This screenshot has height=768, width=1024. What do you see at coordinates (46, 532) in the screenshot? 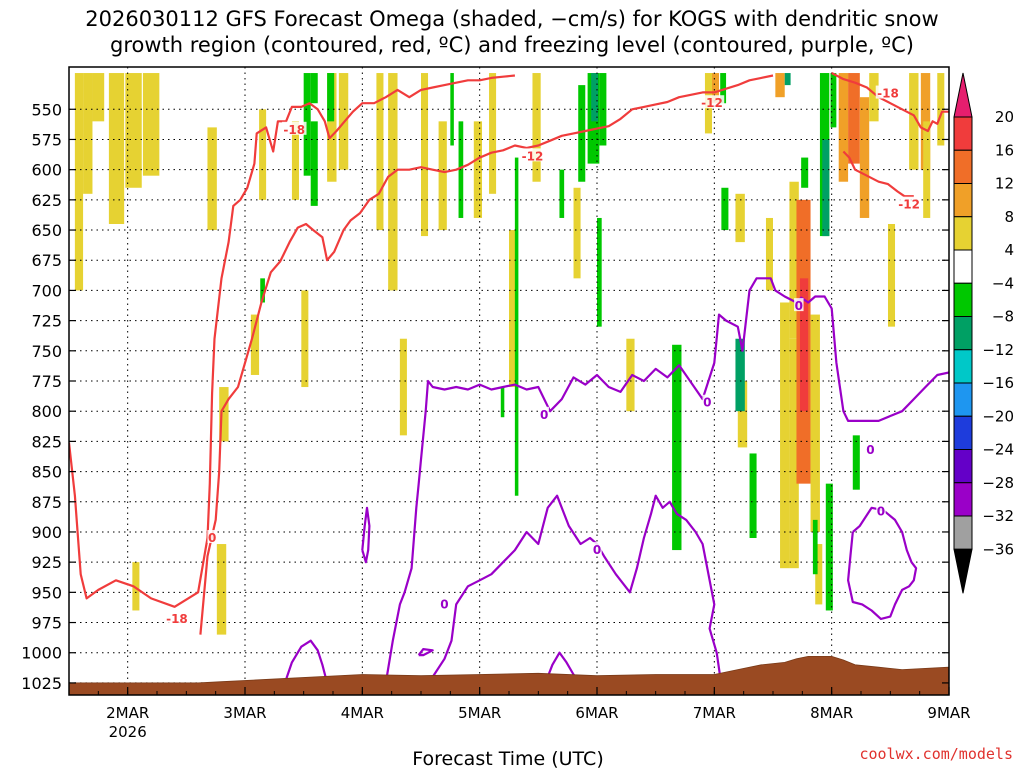
I see `y-tick-label-900: 900` at bounding box center [46, 532].